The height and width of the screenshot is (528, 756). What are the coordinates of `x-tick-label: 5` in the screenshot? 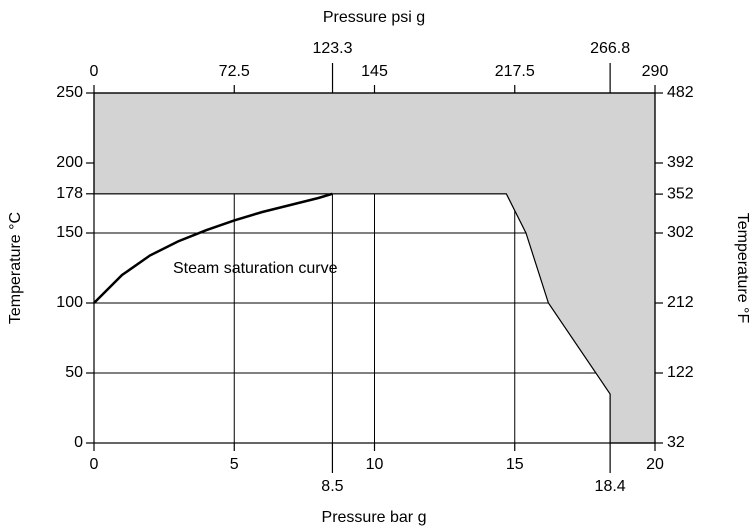 It's located at (234, 464).